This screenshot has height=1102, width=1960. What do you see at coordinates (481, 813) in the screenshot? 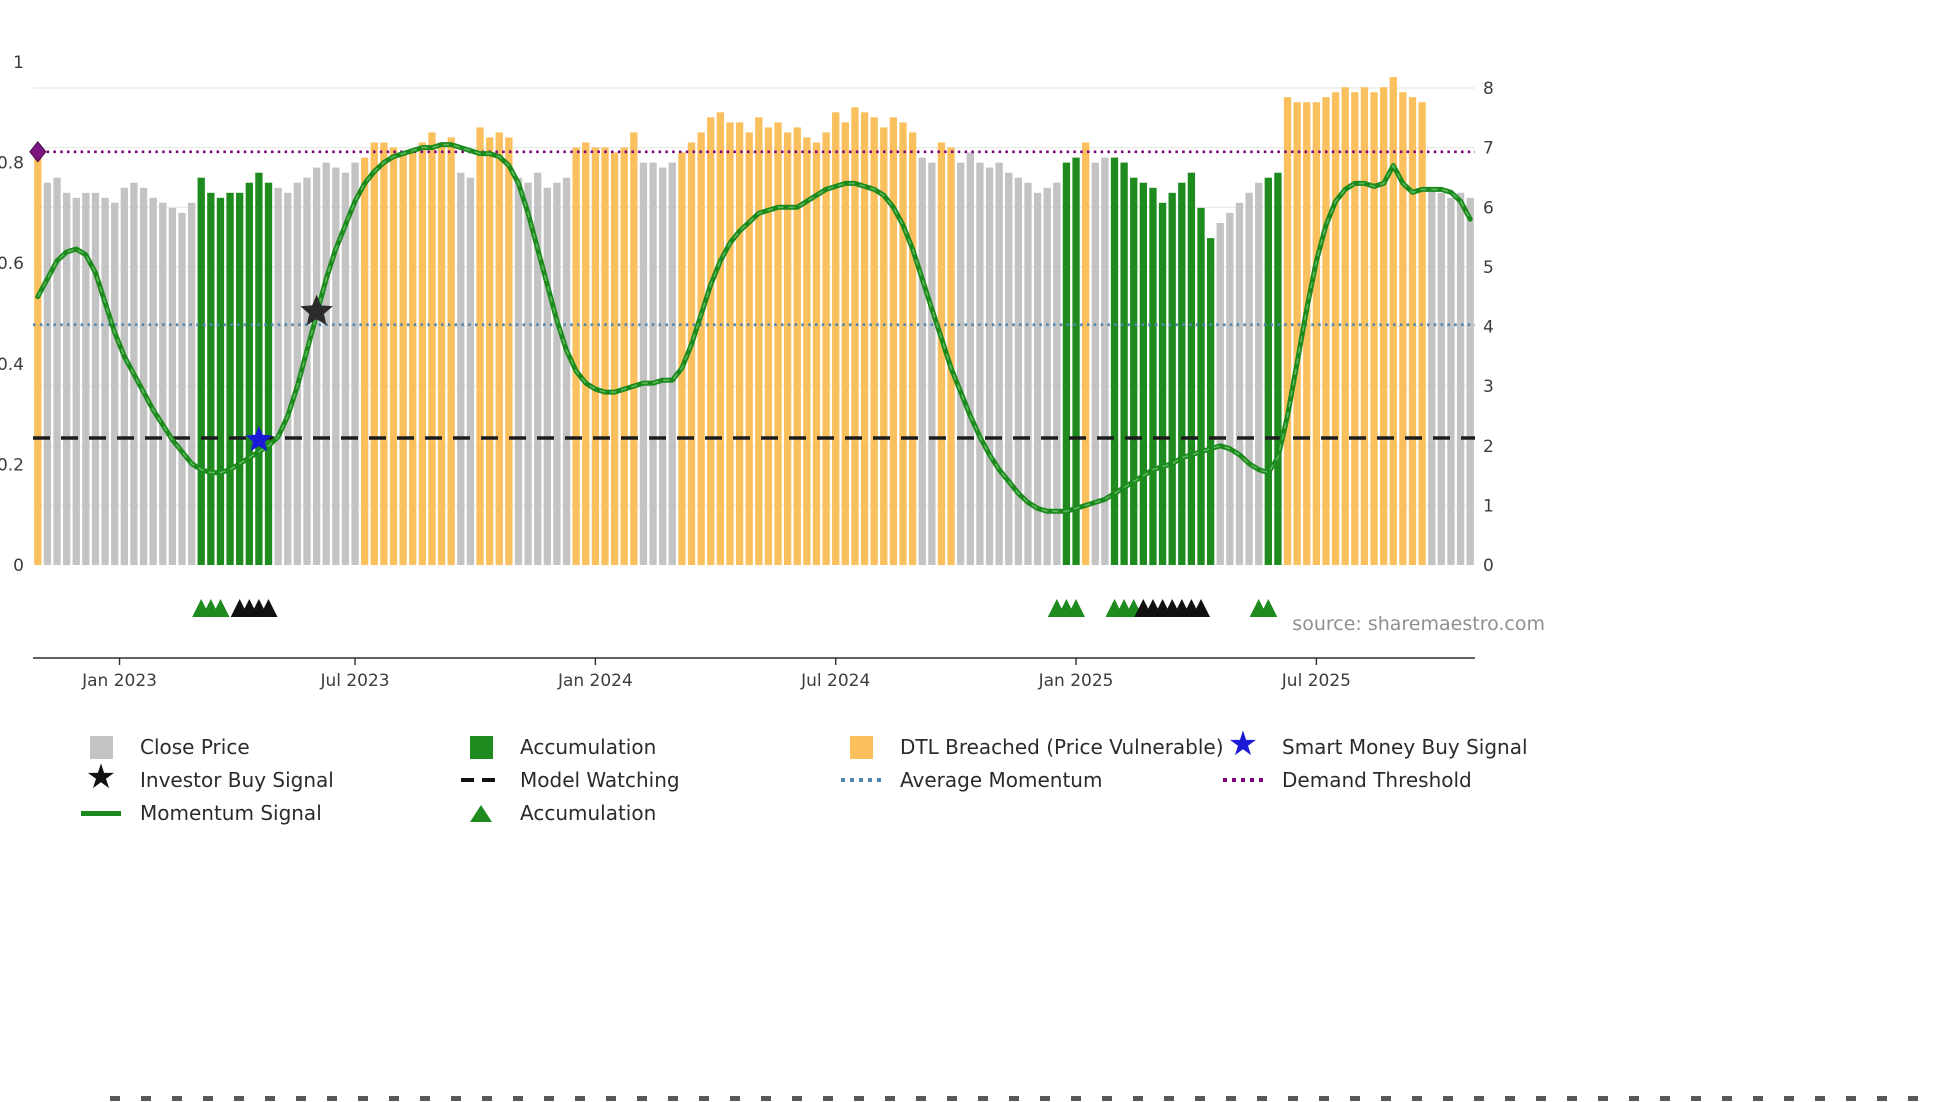
I see `triangle-icon` at bounding box center [481, 813].